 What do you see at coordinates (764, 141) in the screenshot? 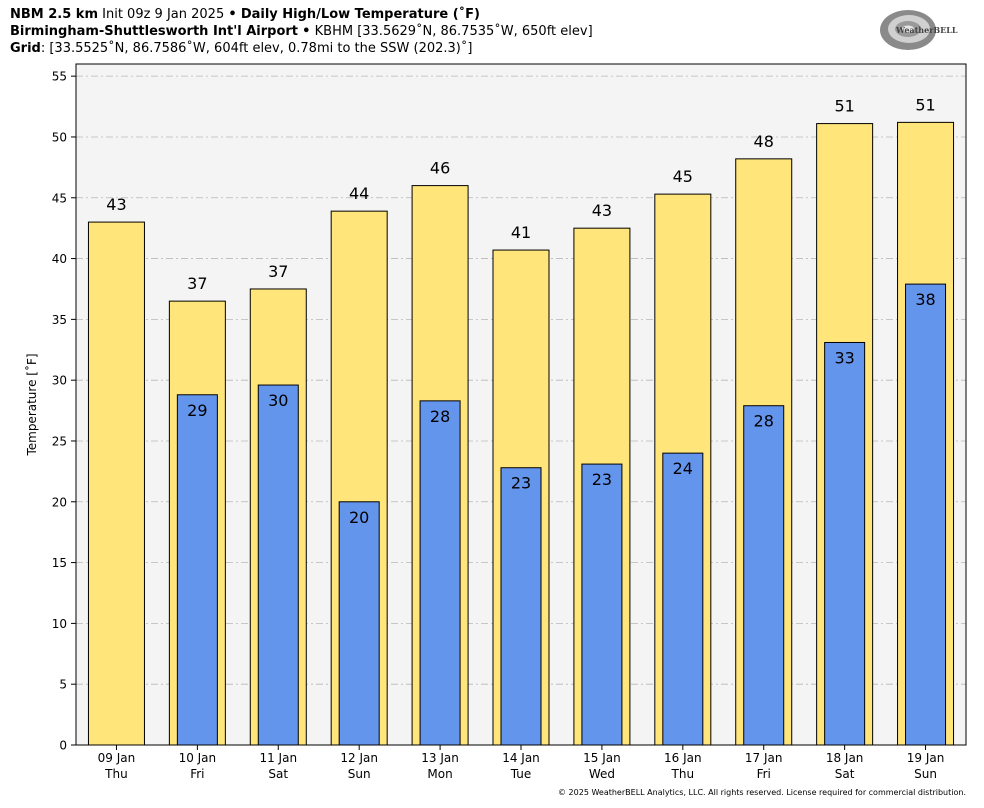
I see `high-temp-label: 48` at bounding box center [764, 141].